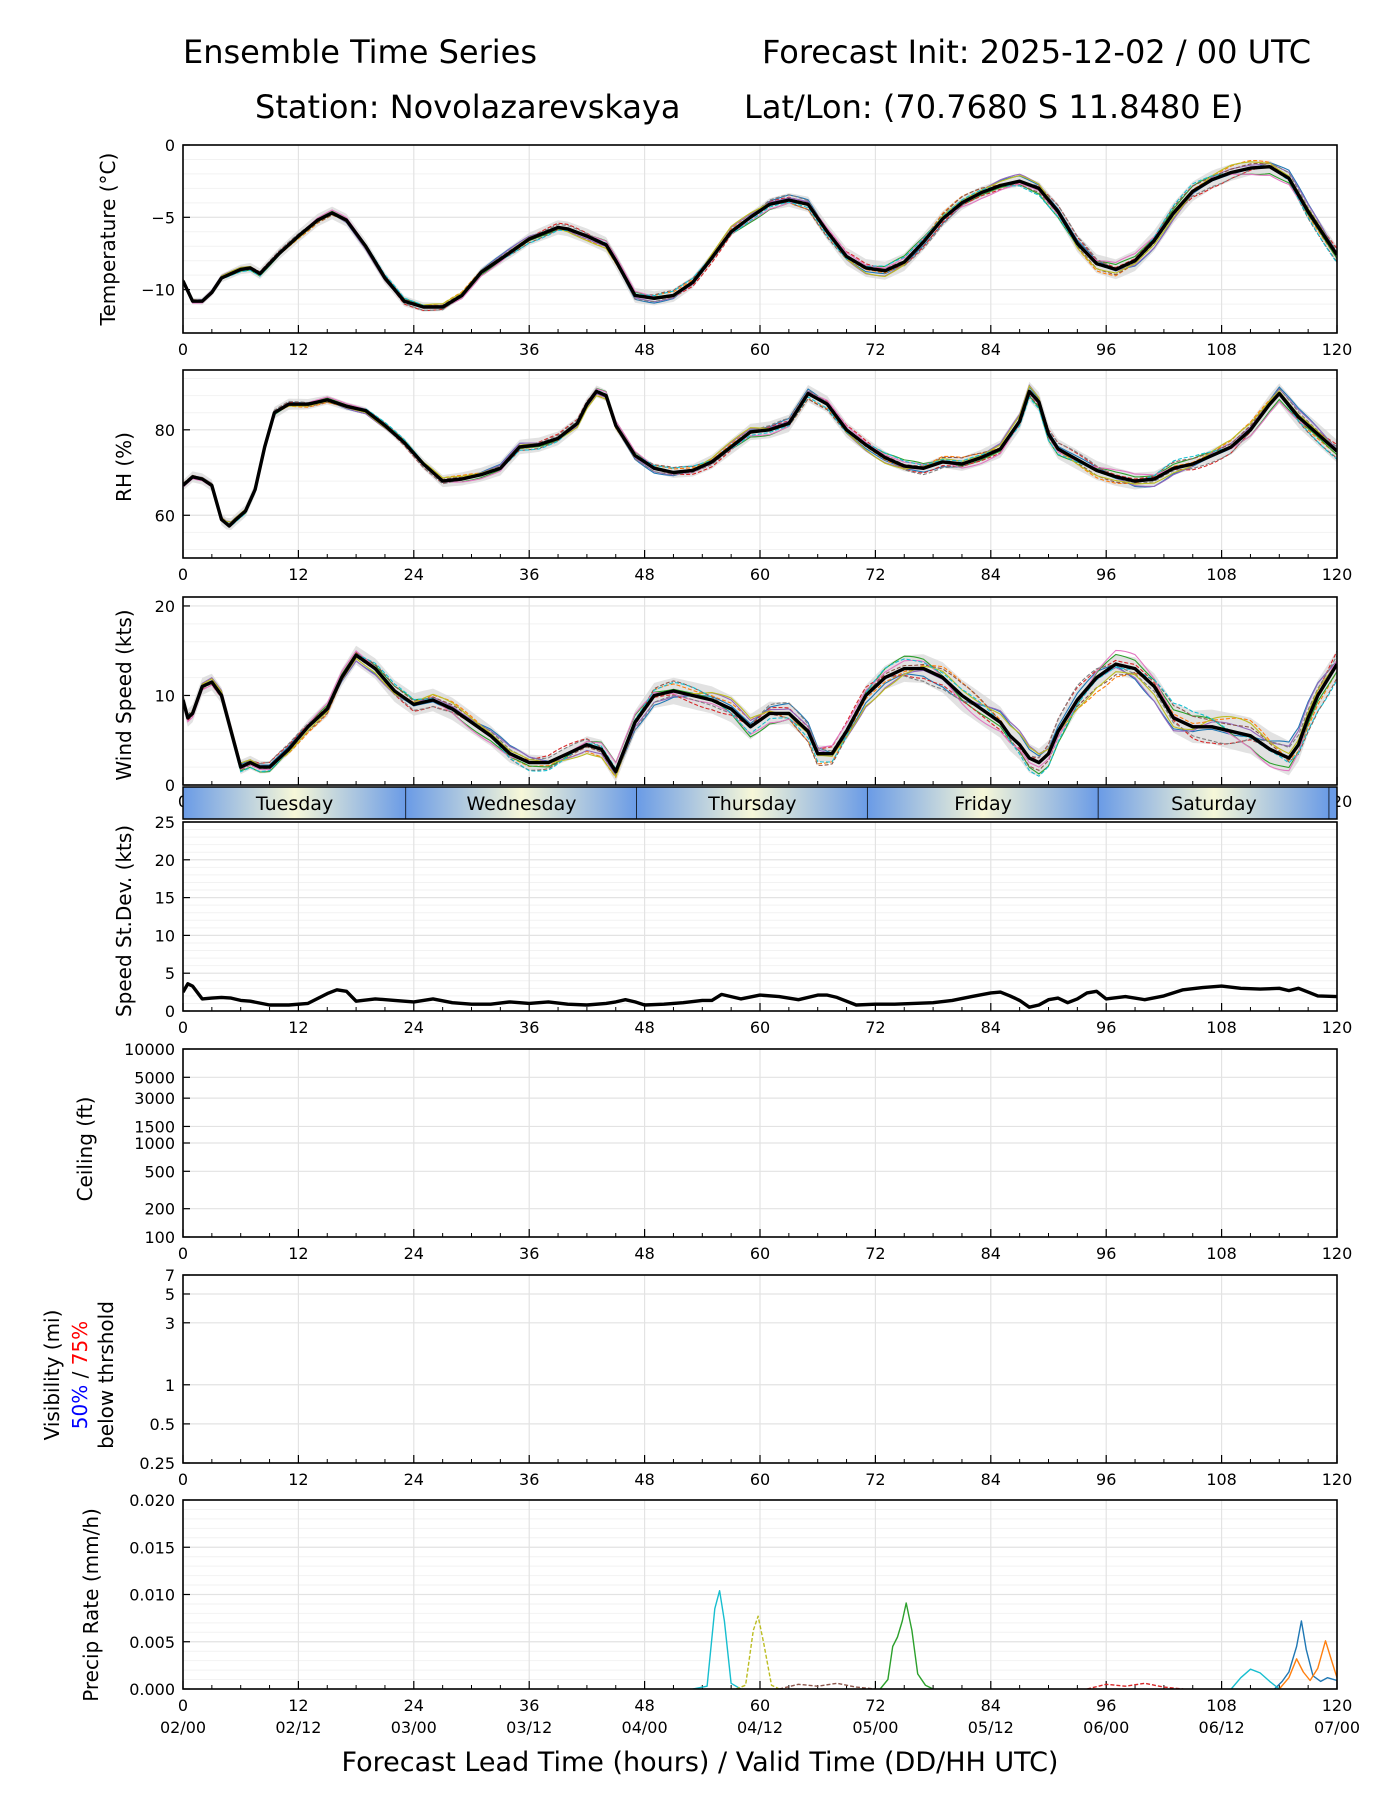 The width and height of the screenshot is (1400, 1800). I want to click on valid-time-label: 07/00, so click(1337, 1727).